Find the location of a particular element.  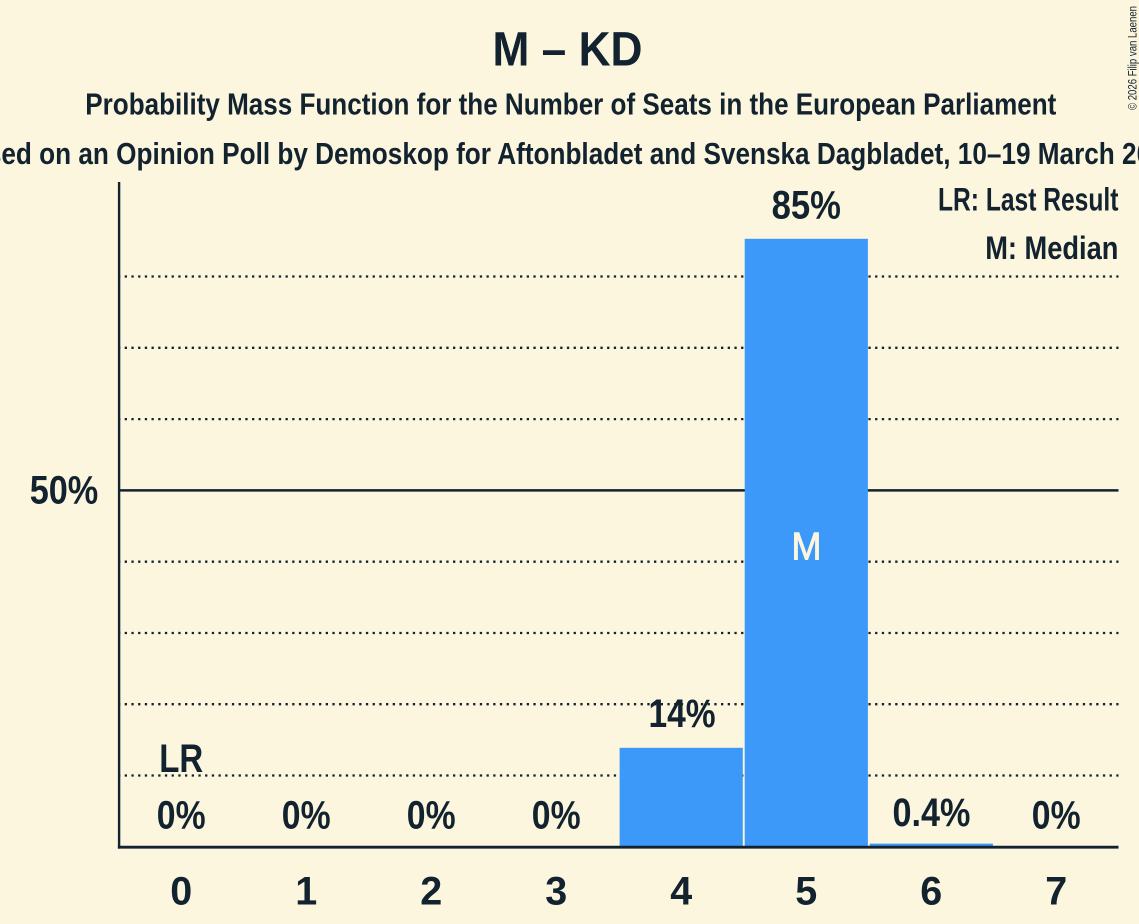

svg-text: M: Median is located at coordinates (1051, 248).